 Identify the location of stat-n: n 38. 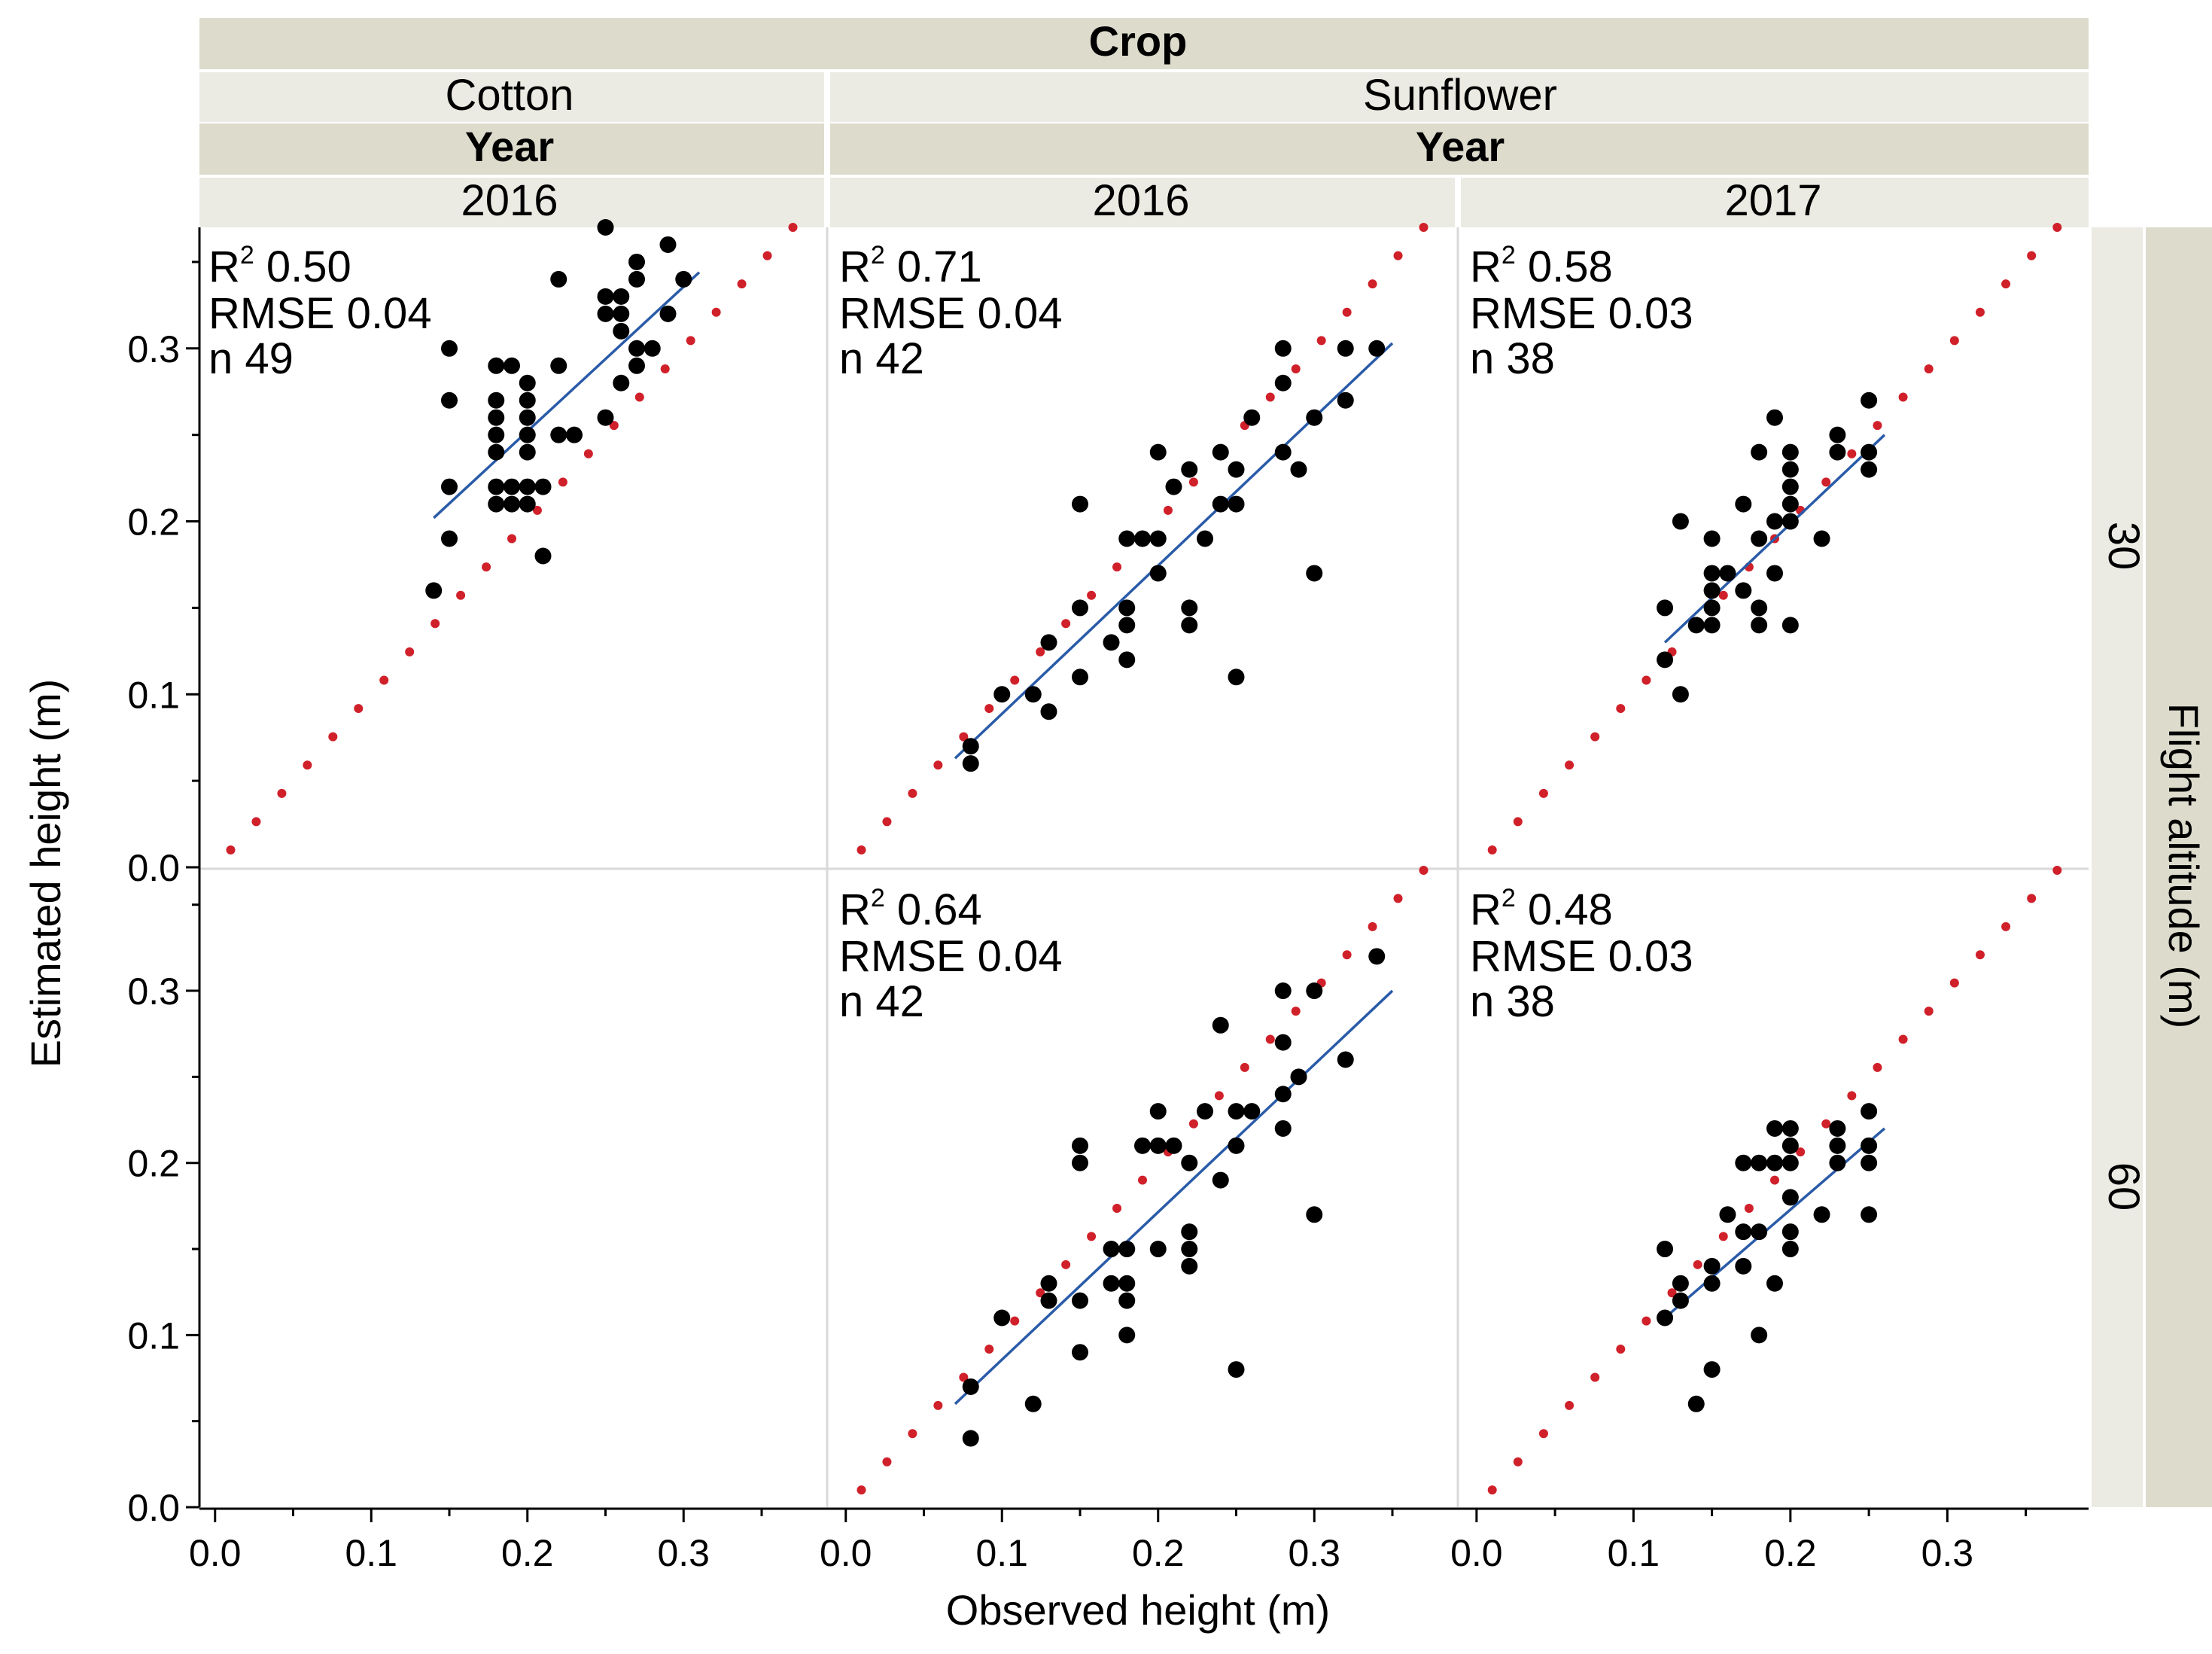
(1512, 358).